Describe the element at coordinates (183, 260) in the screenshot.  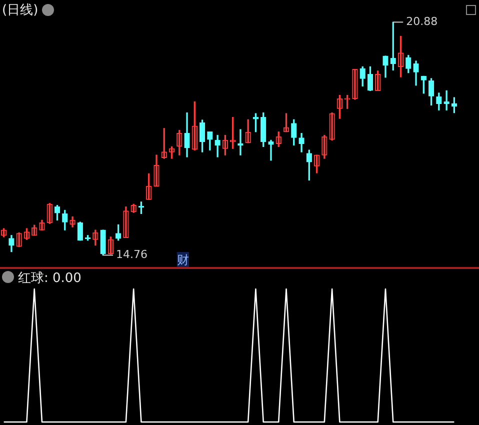
I see `annotation: 财` at that location.